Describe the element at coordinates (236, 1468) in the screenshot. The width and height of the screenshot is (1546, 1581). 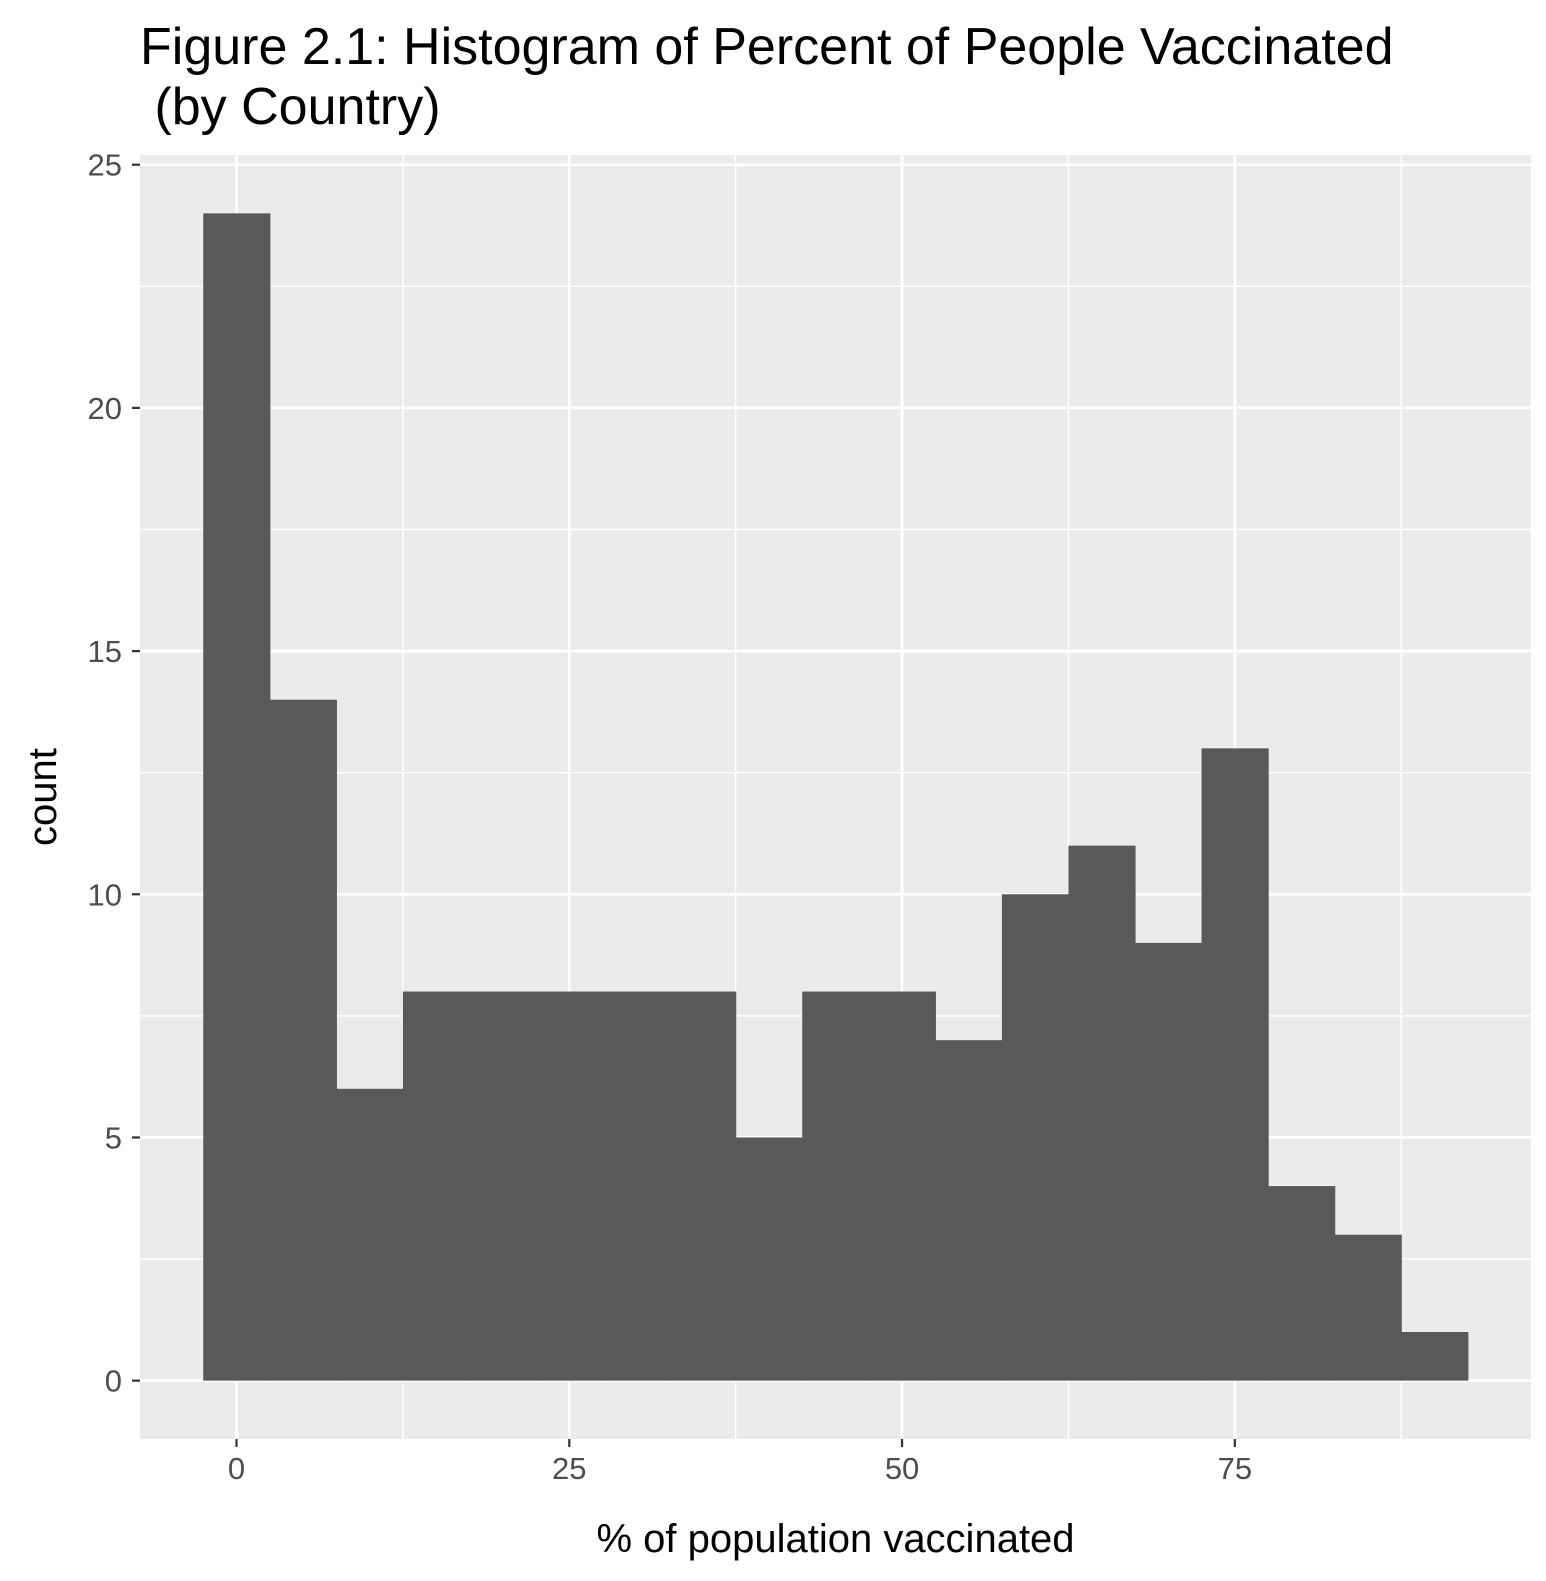
I see `x-tick-label: 0` at that location.